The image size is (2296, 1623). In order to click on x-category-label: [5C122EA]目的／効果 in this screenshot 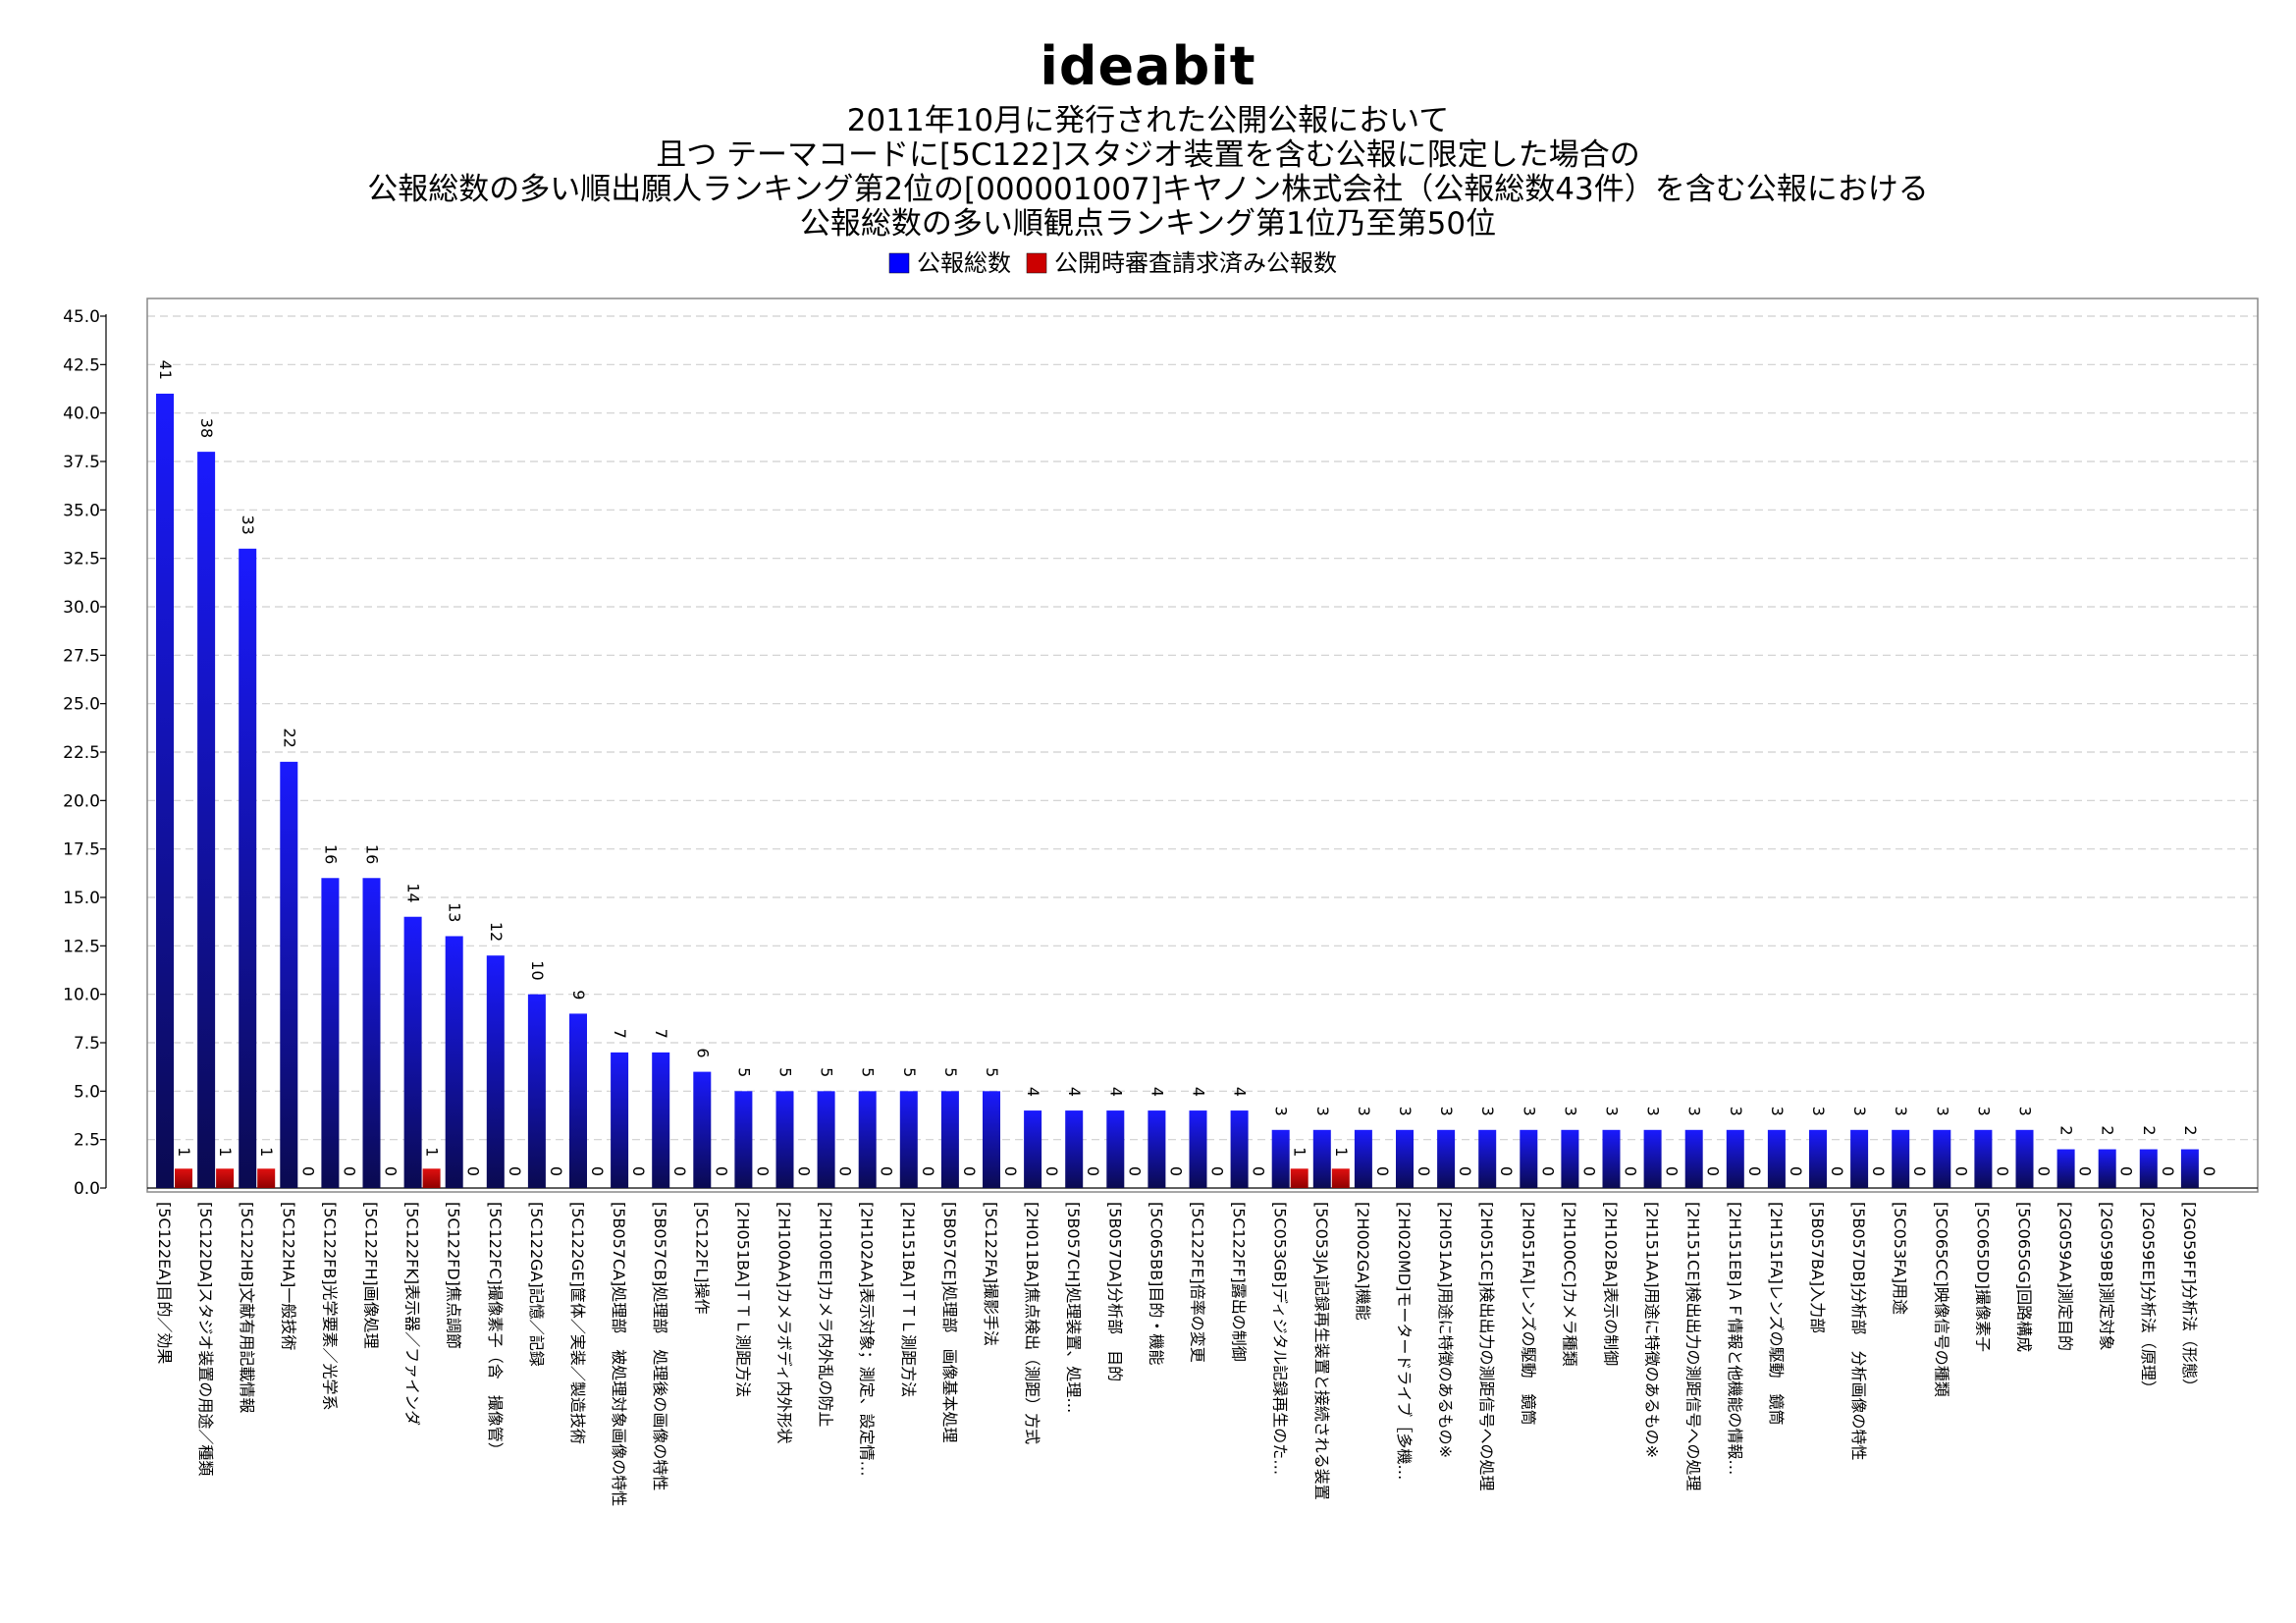, I will do `click(164, 1283)`.